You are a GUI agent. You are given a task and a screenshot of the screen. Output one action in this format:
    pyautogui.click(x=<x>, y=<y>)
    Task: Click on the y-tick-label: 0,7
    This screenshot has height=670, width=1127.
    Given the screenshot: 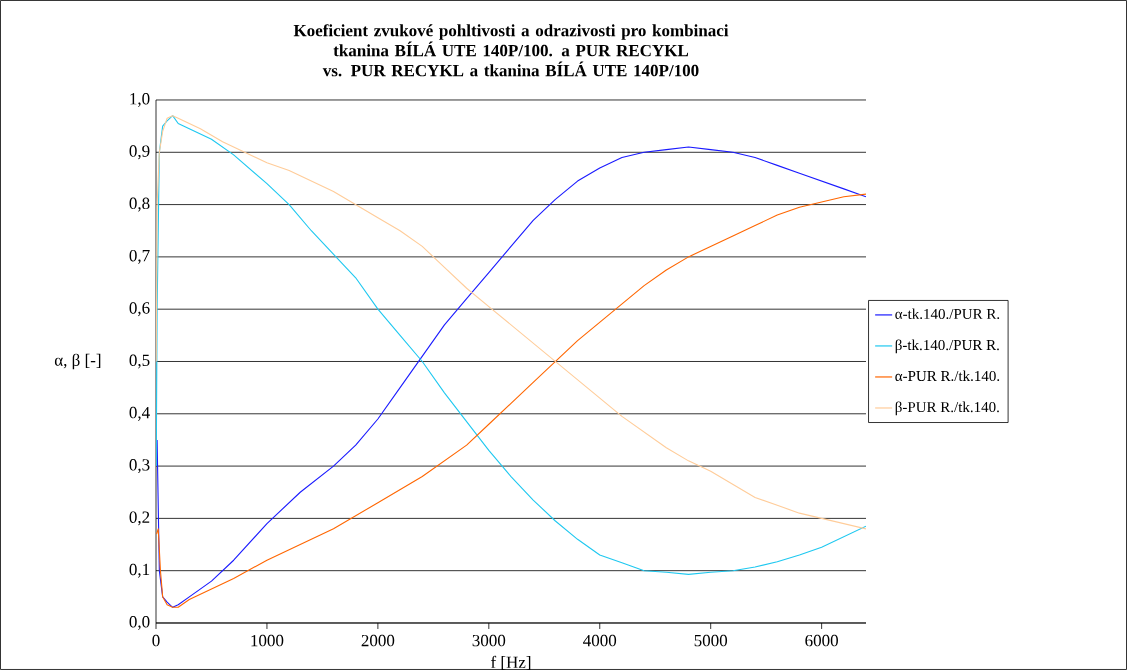 What is the action you would take?
    pyautogui.click(x=139, y=256)
    